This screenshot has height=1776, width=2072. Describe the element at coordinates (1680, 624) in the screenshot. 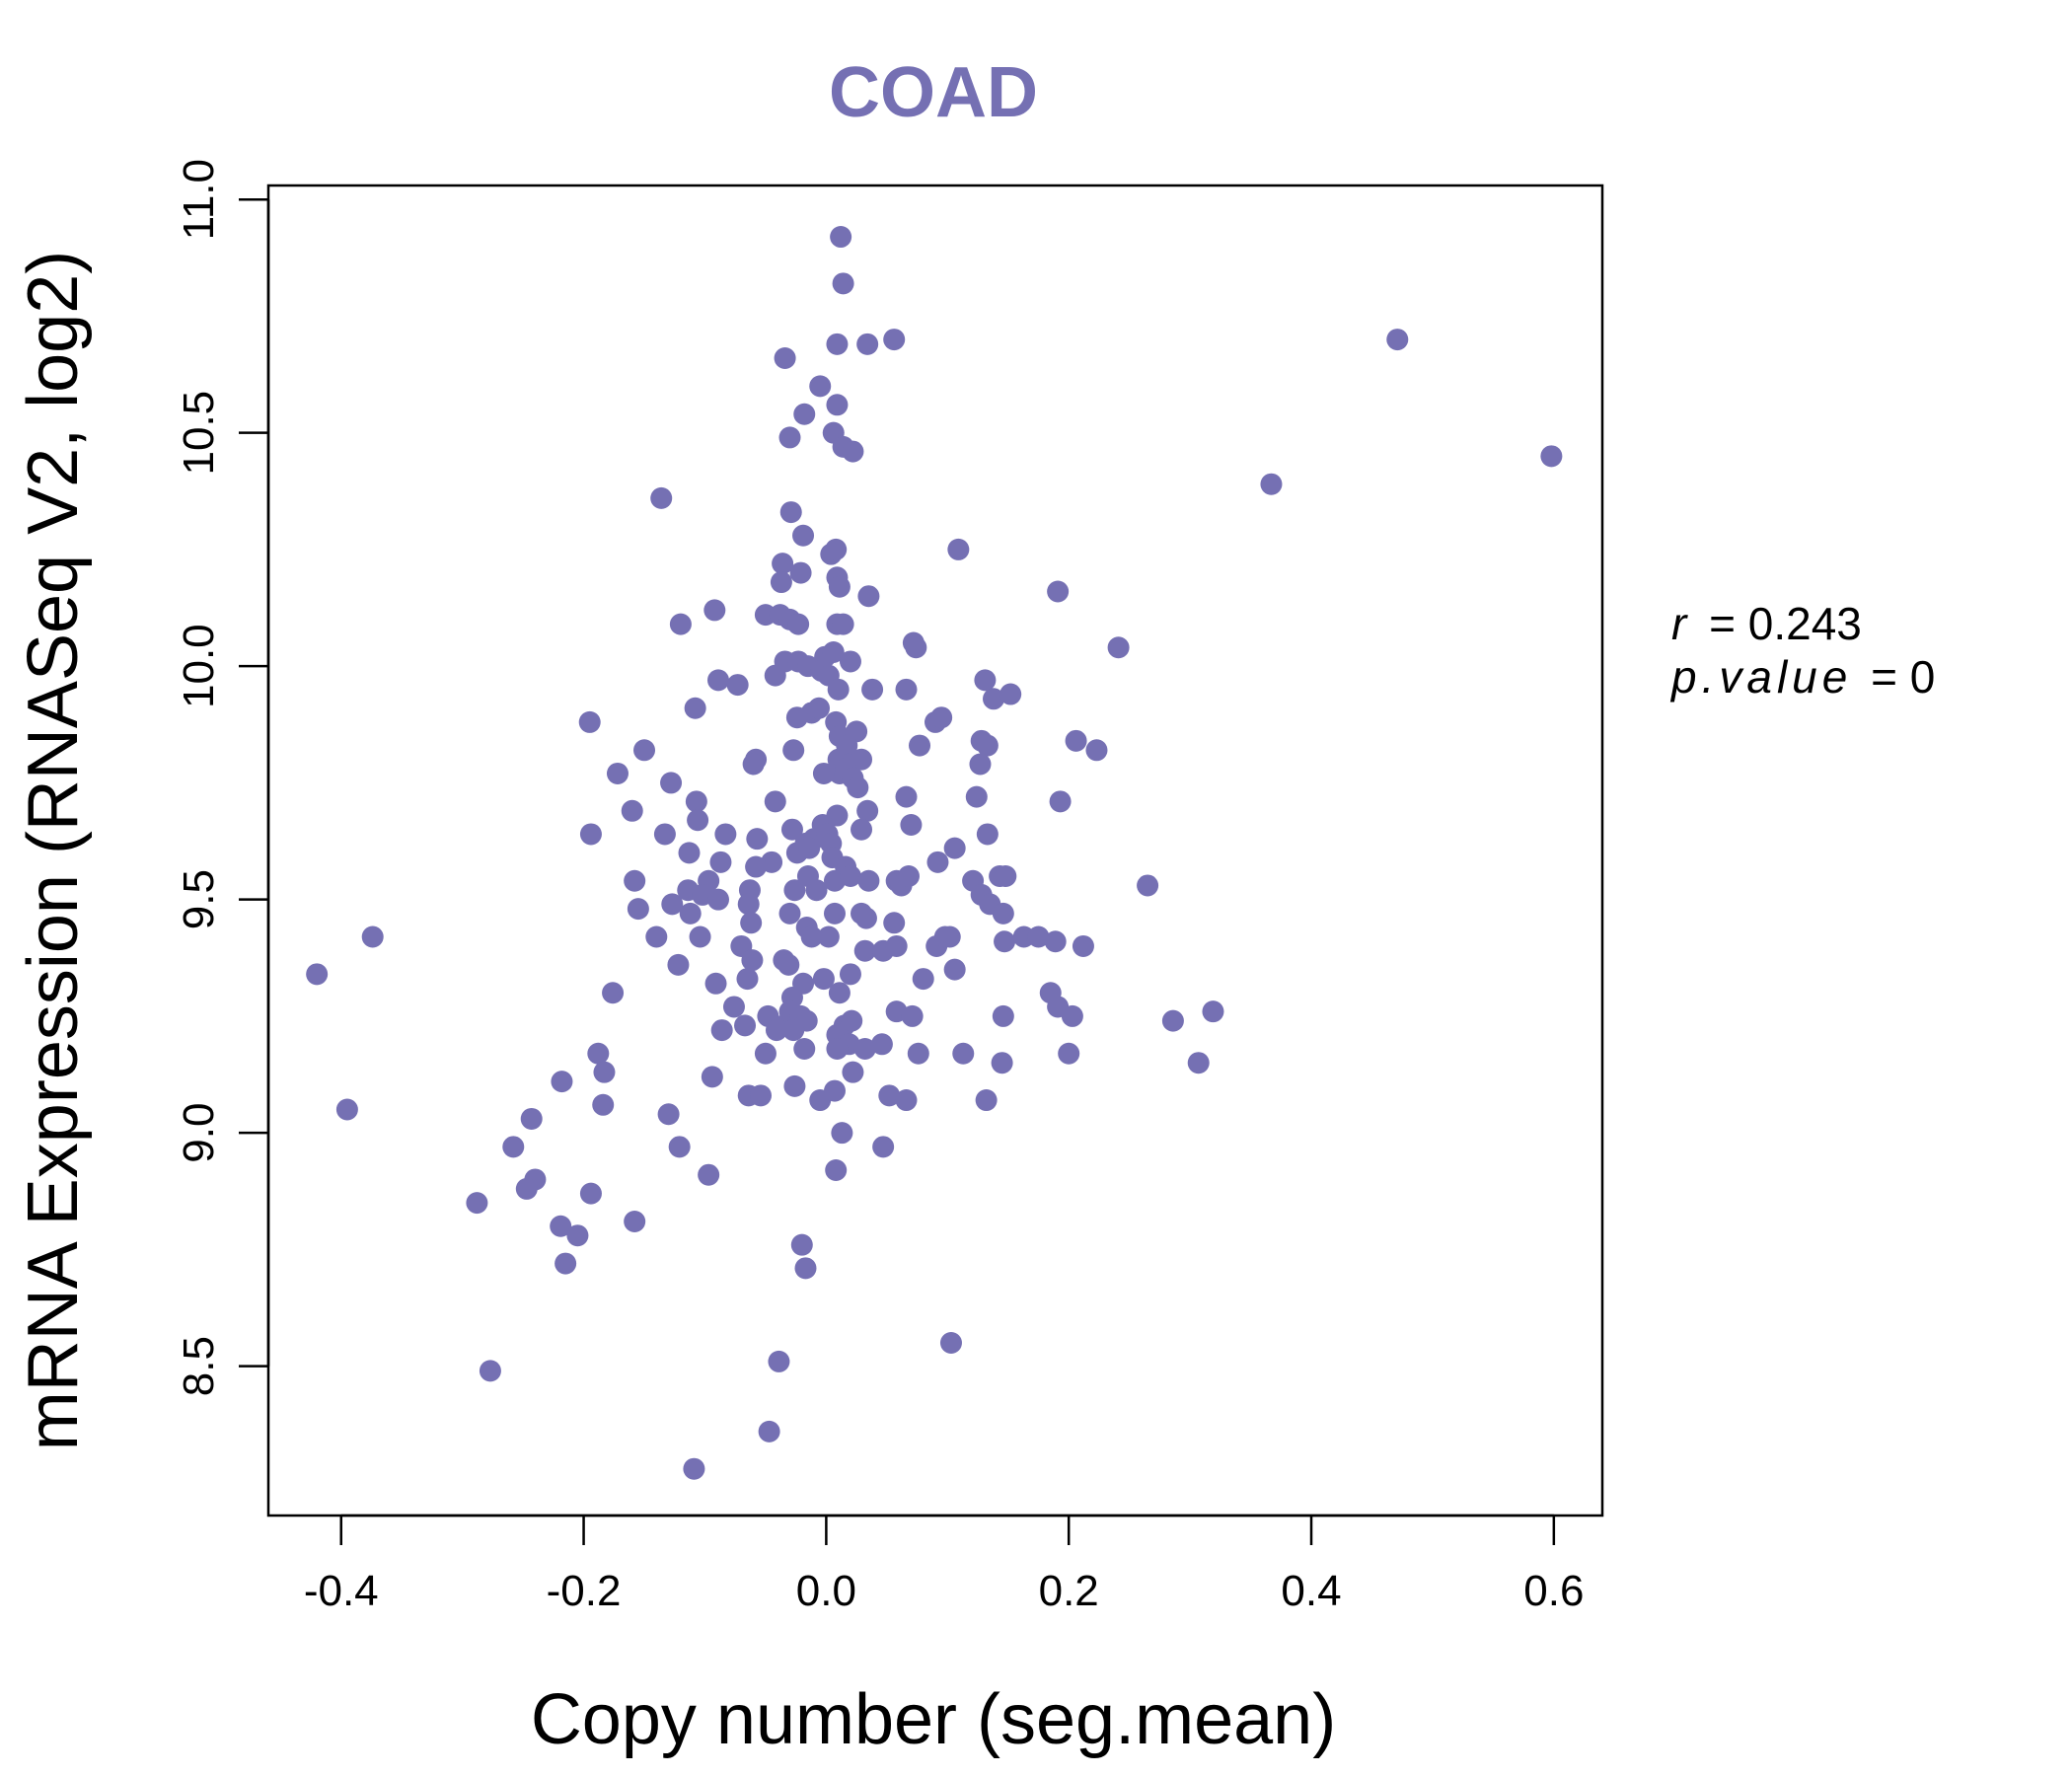

I see `r-label: r` at that location.